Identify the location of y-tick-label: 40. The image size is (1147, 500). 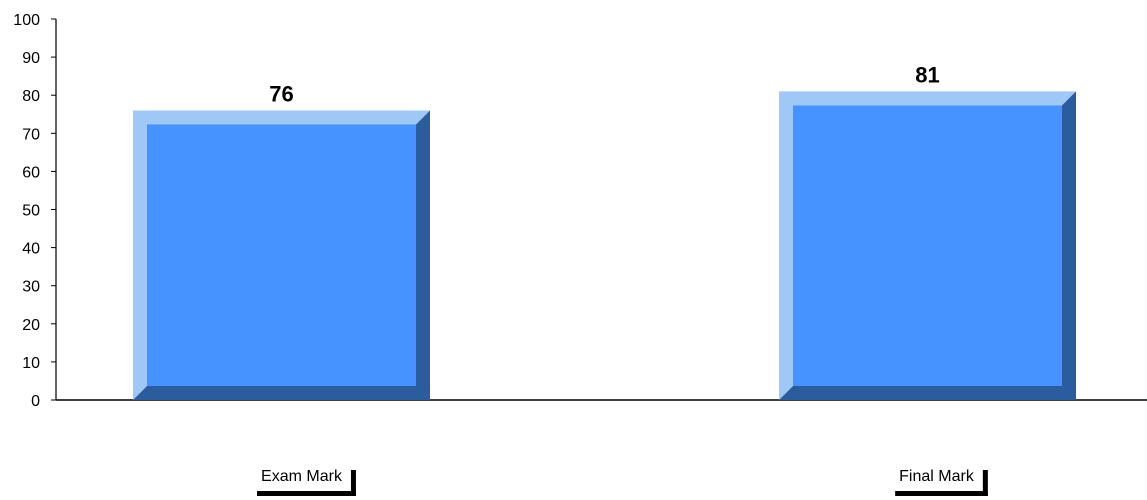
(31, 249).